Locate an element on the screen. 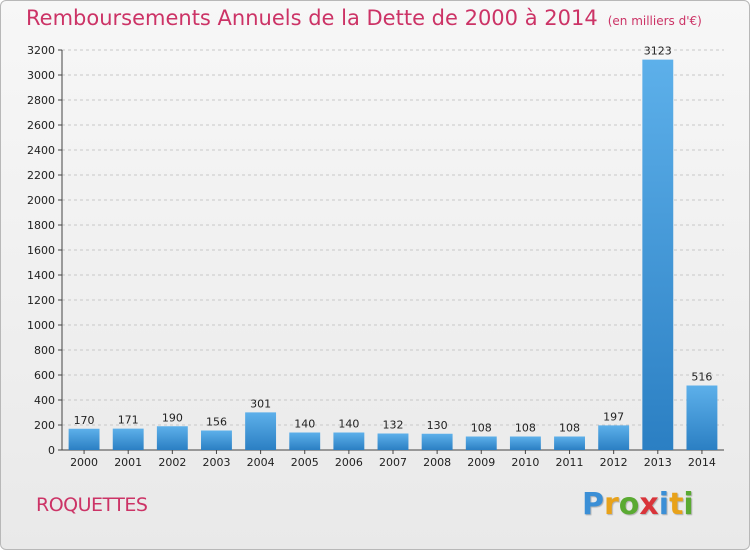 The image size is (750, 550). data-label: 156 is located at coordinates (216, 422).